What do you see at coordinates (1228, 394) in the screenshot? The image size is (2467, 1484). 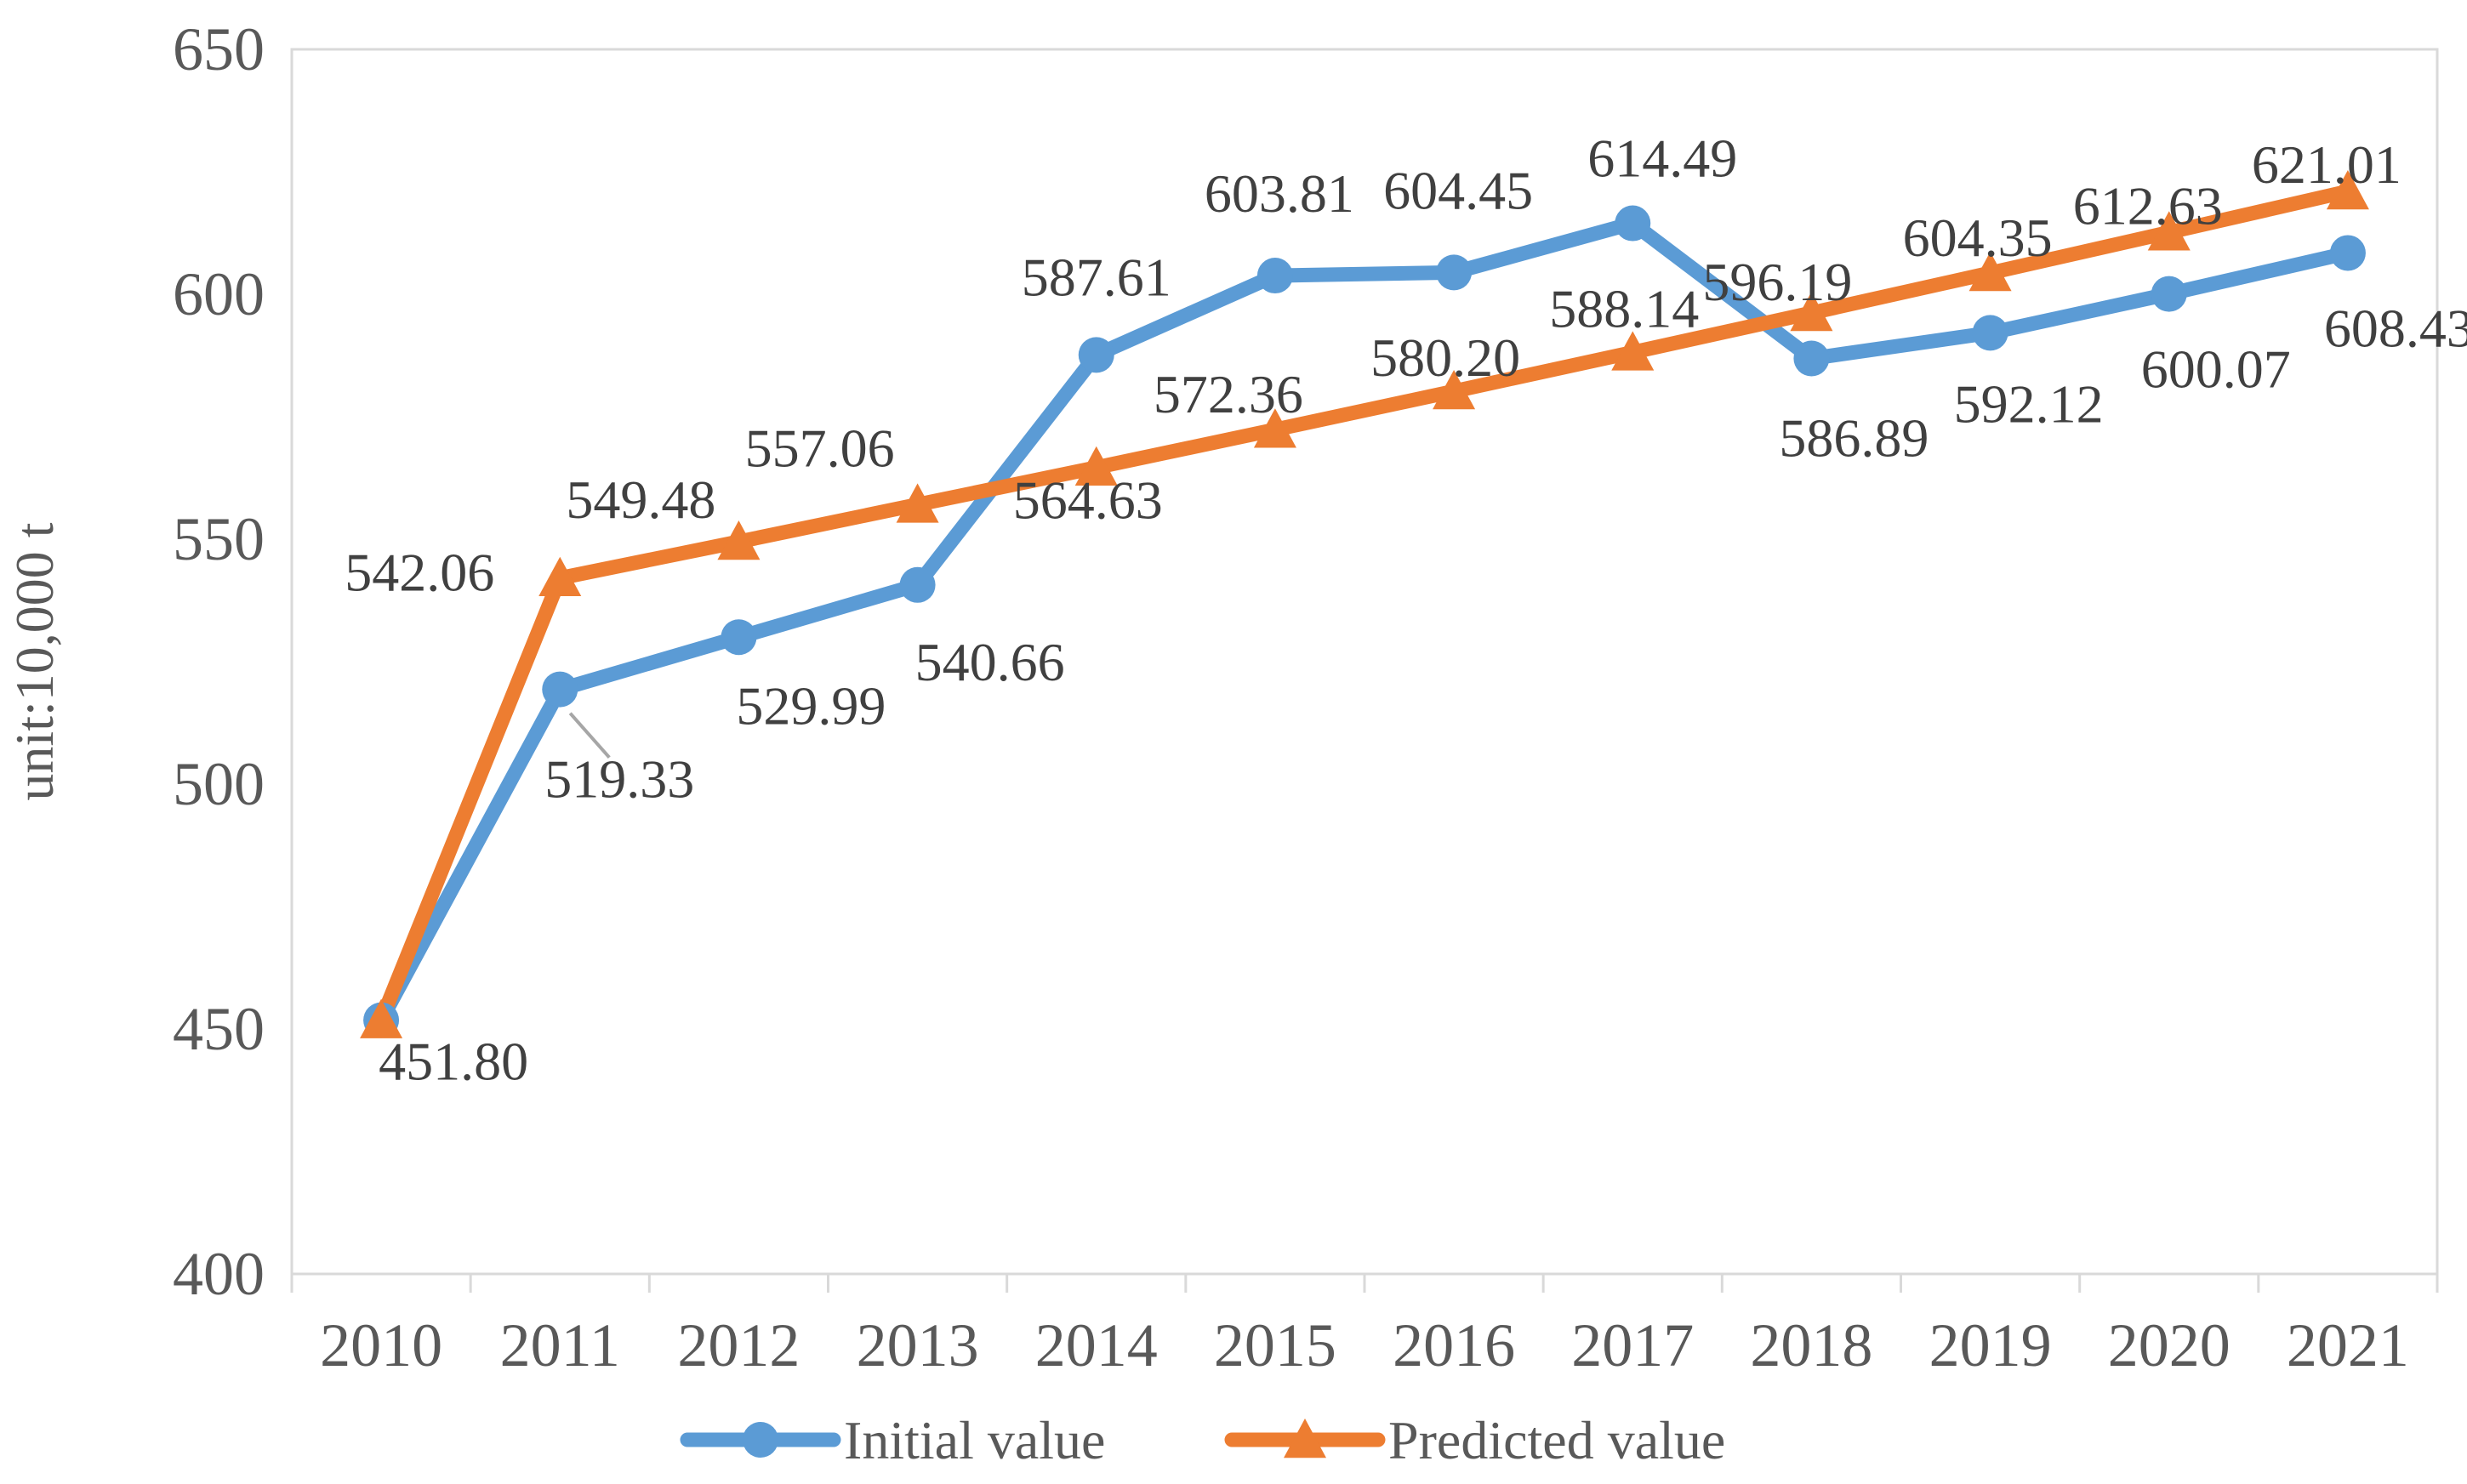 I see `predicted-value-data-label: 572.36` at bounding box center [1228, 394].